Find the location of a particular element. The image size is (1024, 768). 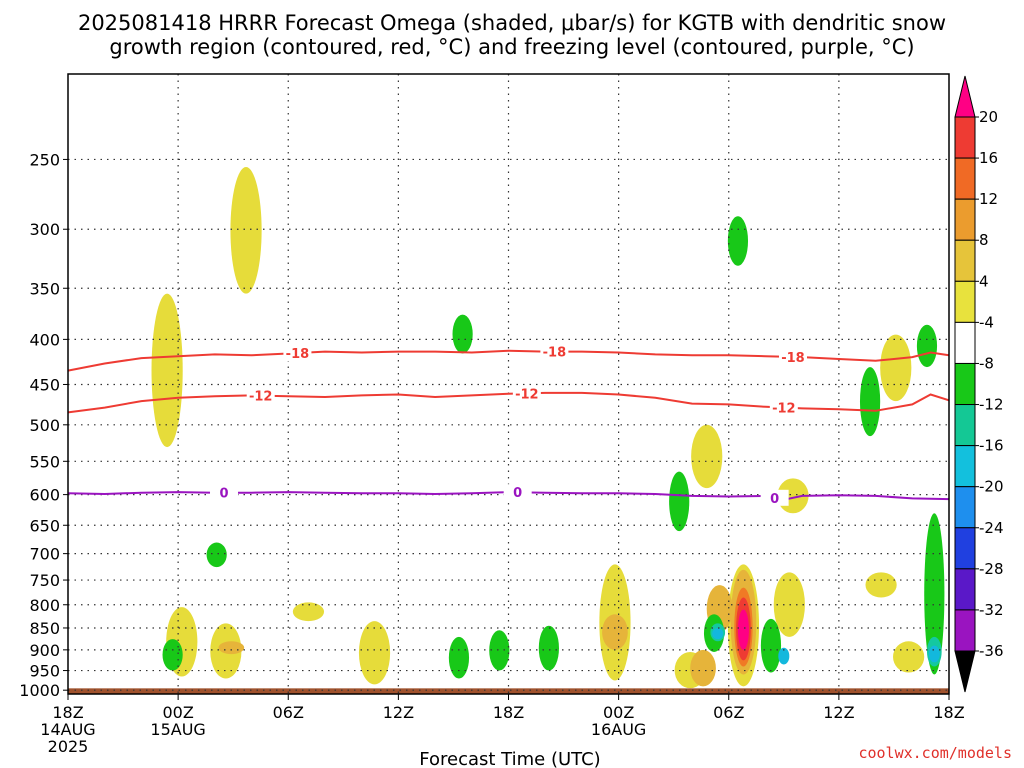

x-tick-label: 16AUG is located at coordinates (618, 729).